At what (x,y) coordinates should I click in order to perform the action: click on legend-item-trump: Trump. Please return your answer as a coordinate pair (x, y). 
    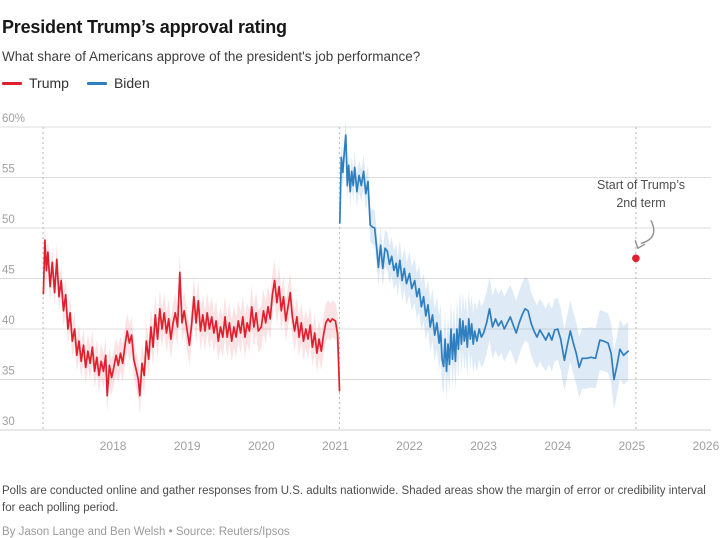
    Looking at the image, I should click on (35, 83).